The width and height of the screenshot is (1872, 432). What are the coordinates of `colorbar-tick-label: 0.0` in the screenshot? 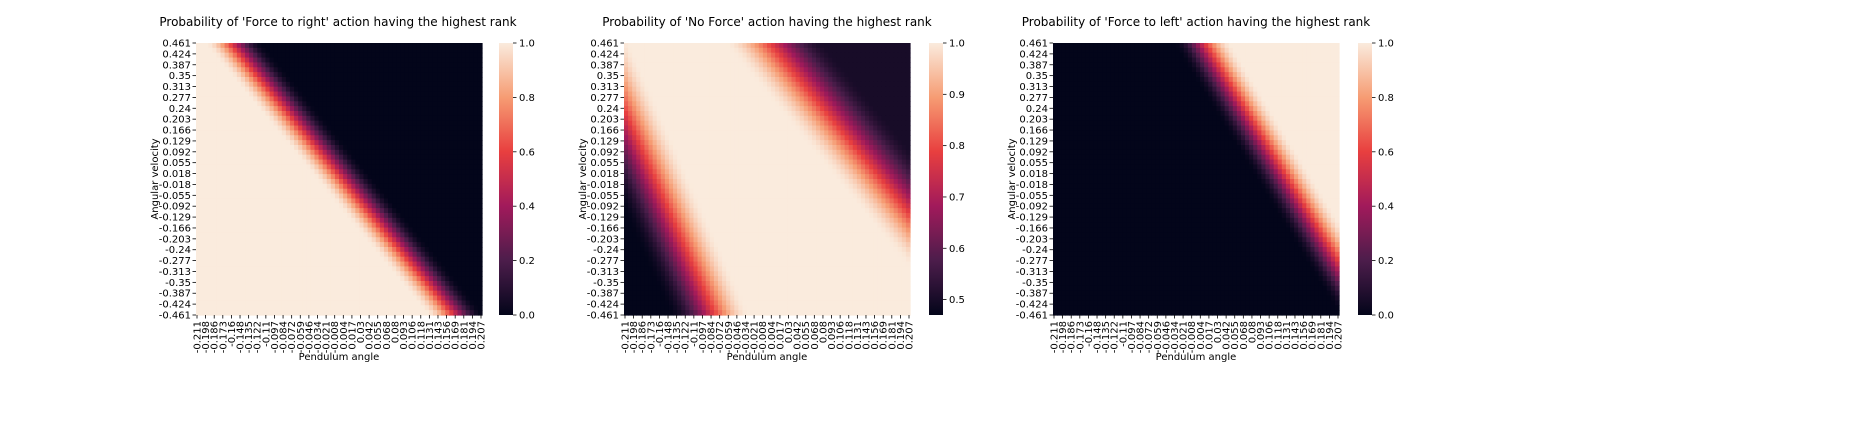 It's located at (527, 316).